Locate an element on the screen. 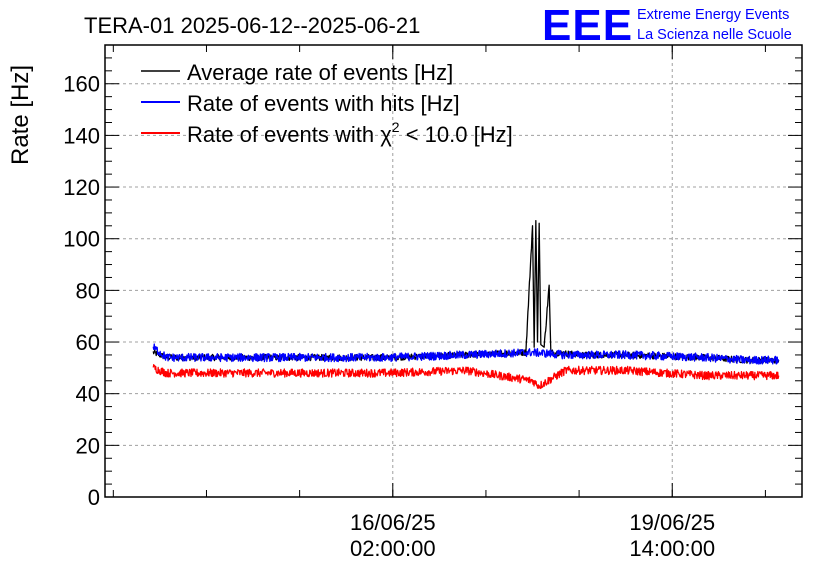 The height and width of the screenshot is (572, 836). y-tick-labels: 0 20 40 60 80 100 120 140 160 is located at coordinates (81, 291).